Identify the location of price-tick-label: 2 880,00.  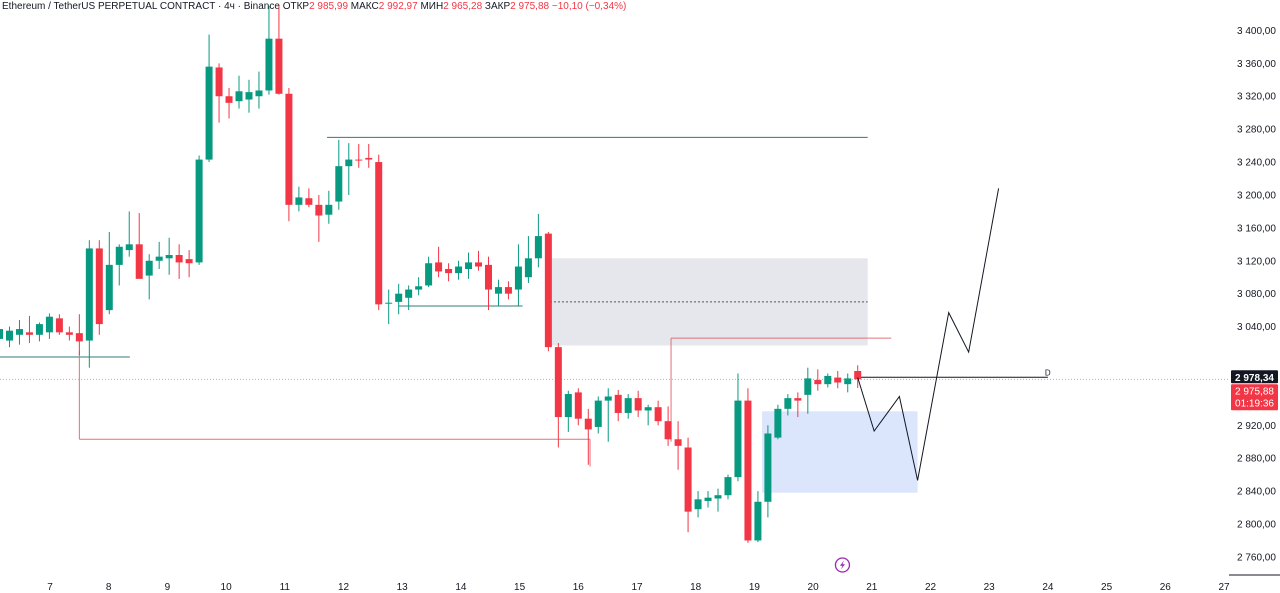
(1256, 459).